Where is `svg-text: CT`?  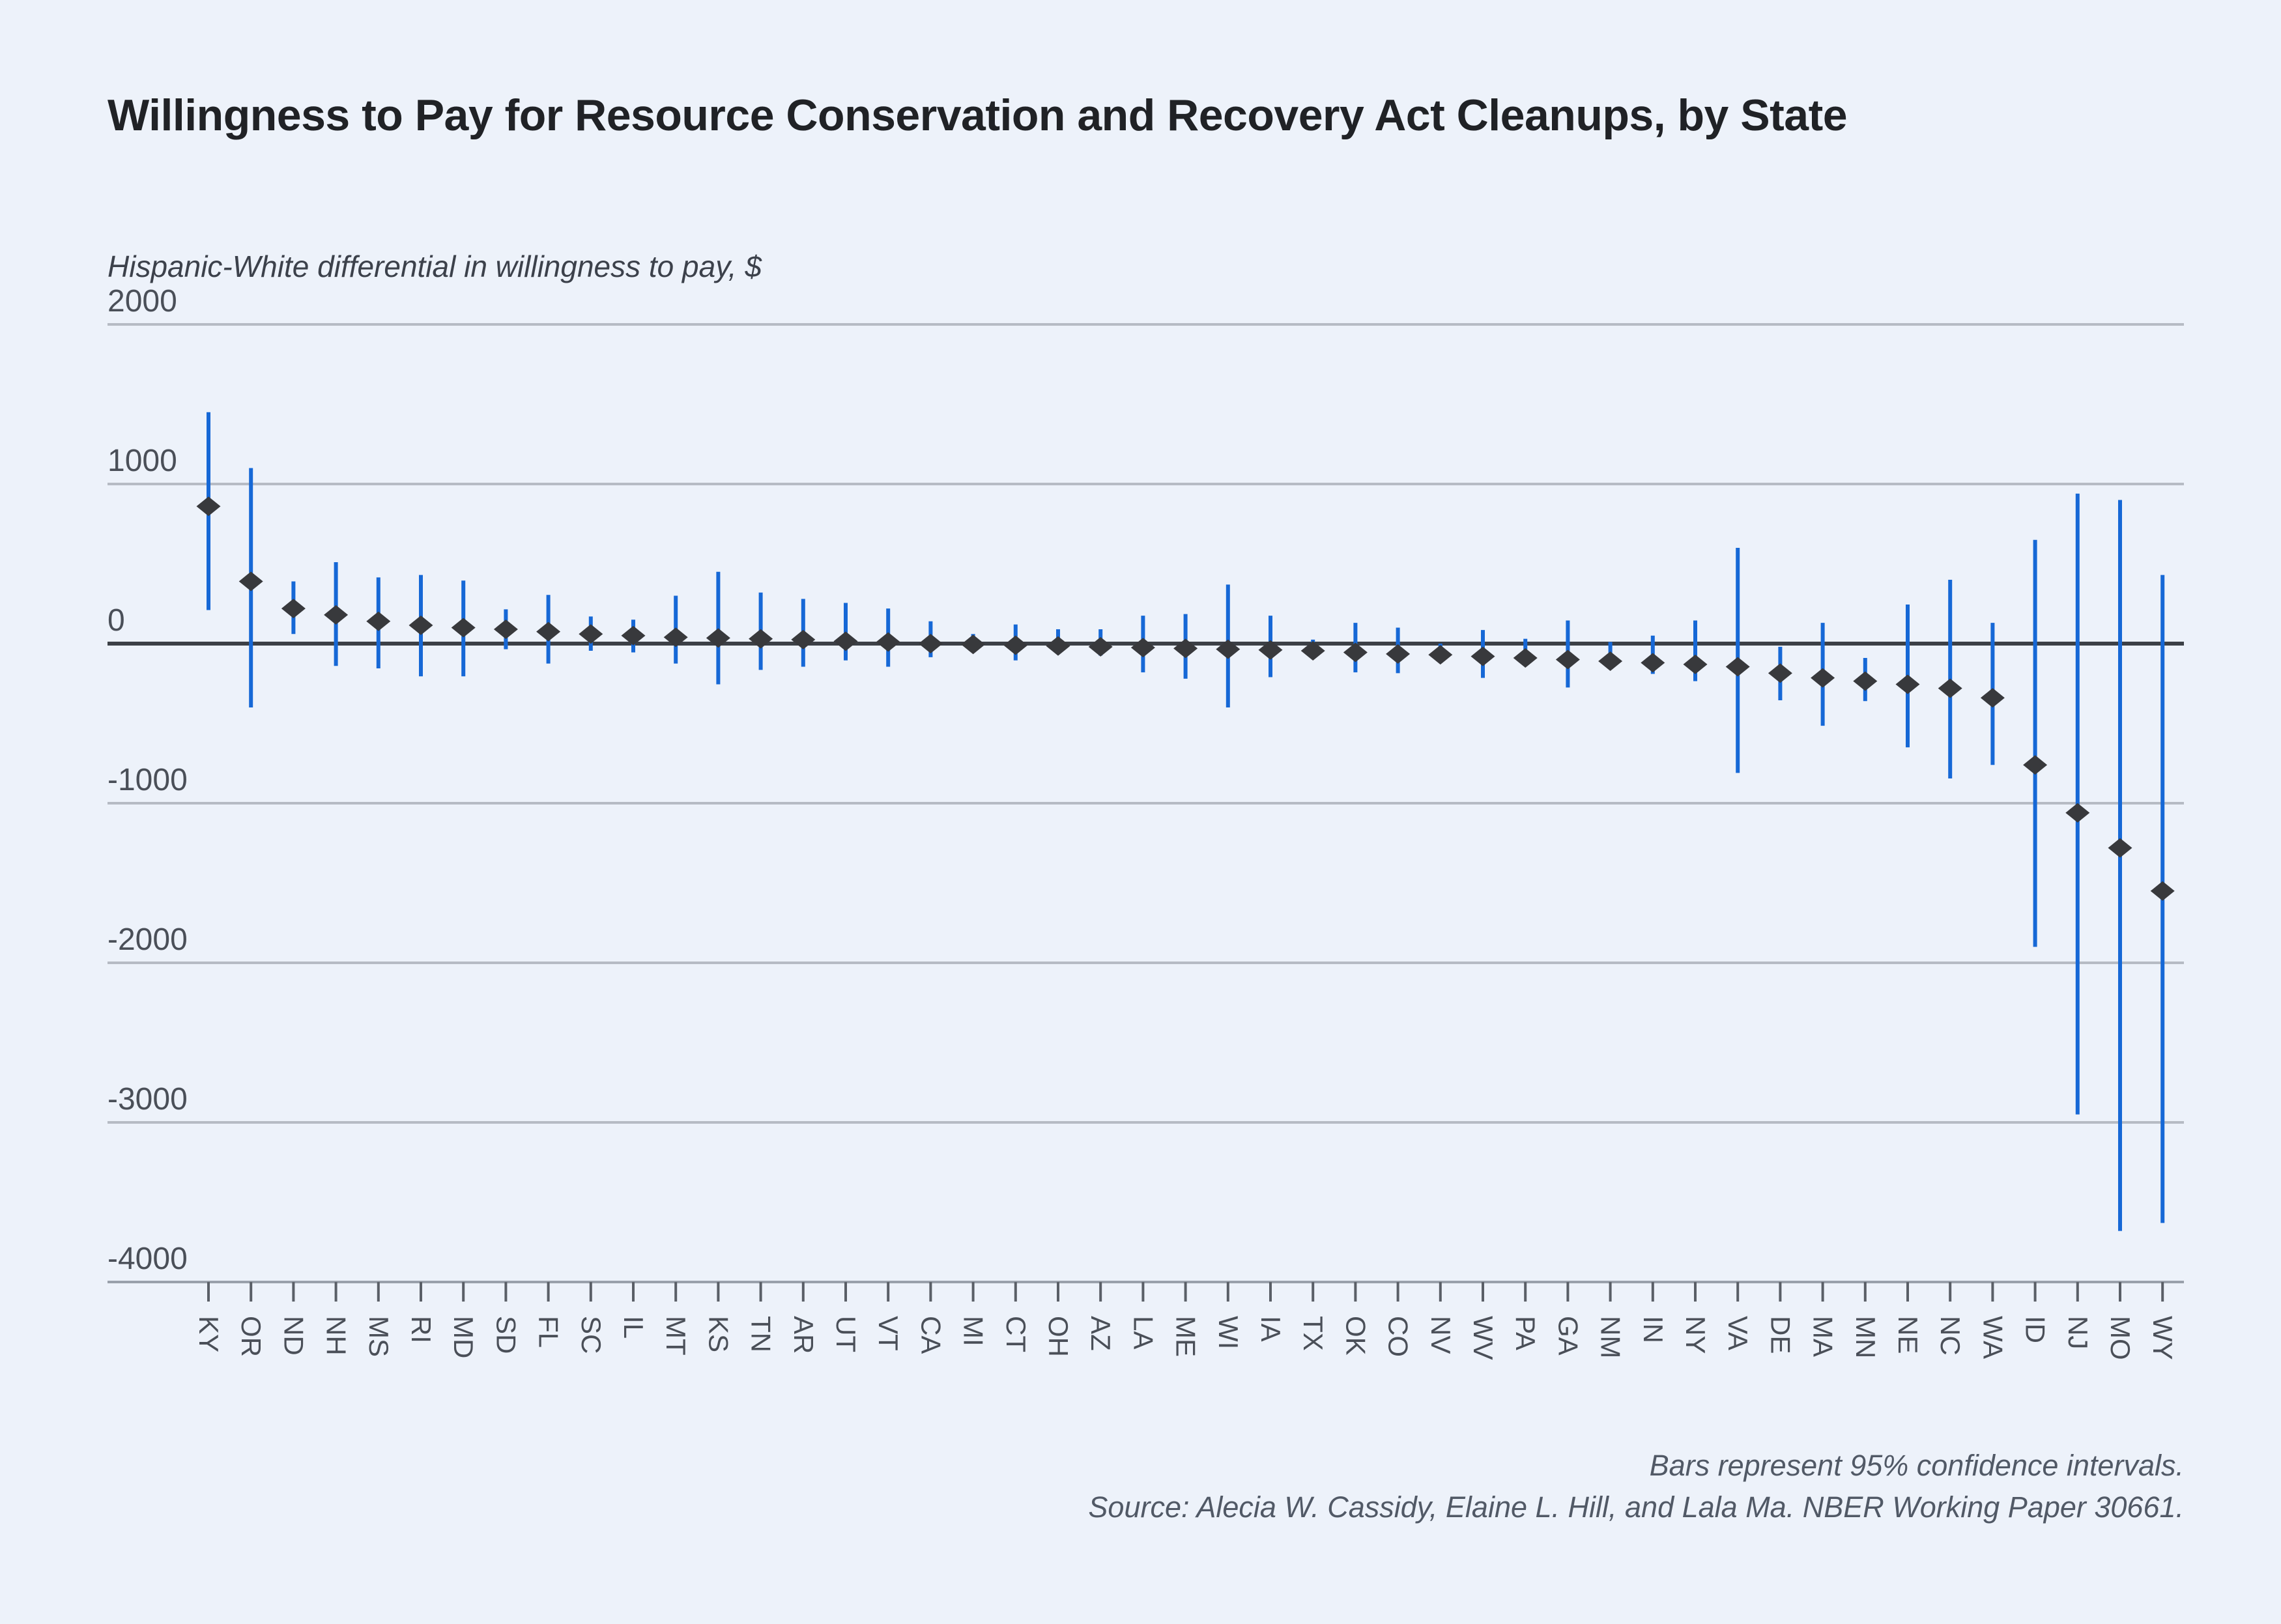
svg-text: CT is located at coordinates (1016, 1334).